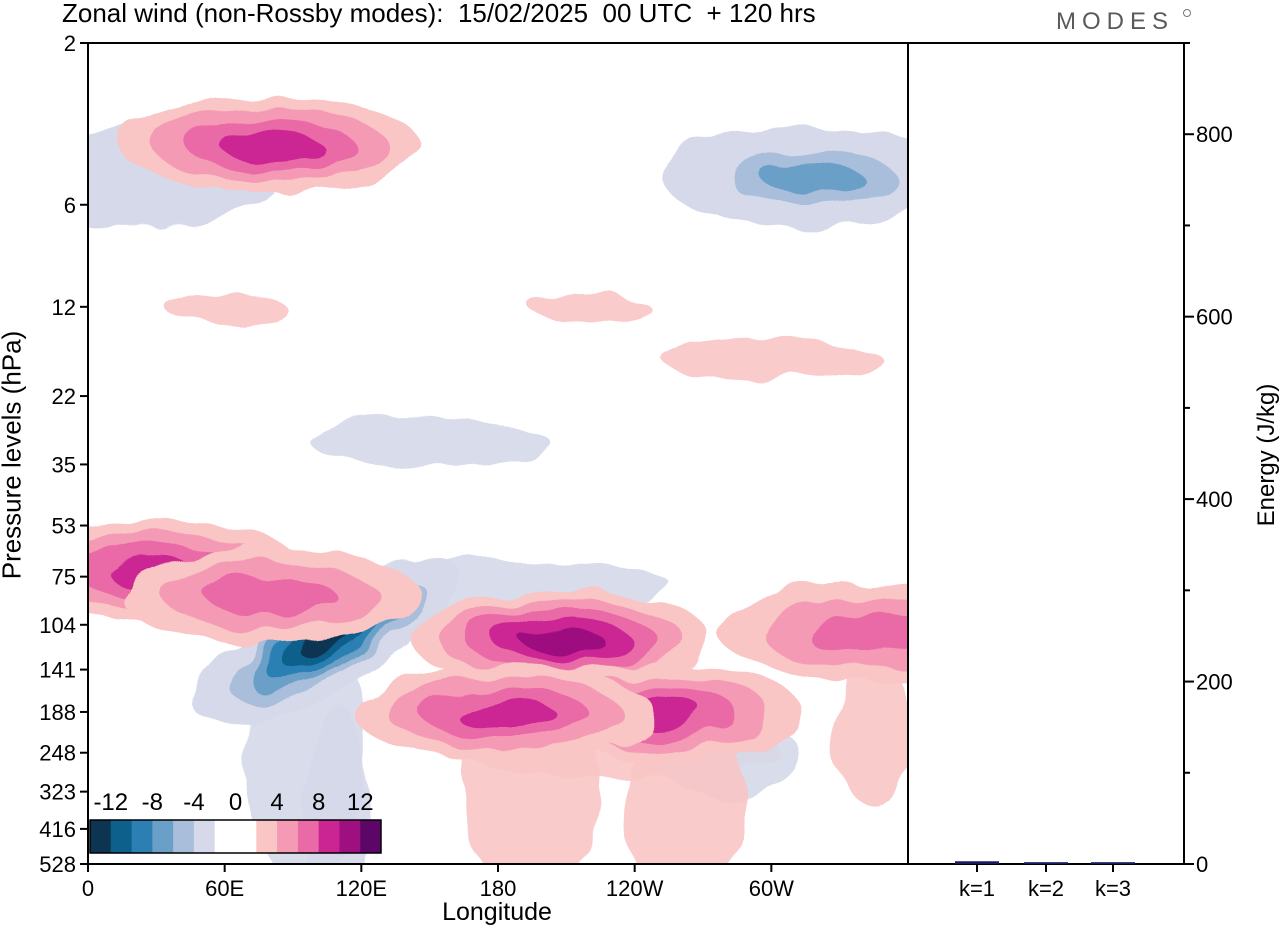  I want to click on y-tick-label: 12, so click(64, 307).